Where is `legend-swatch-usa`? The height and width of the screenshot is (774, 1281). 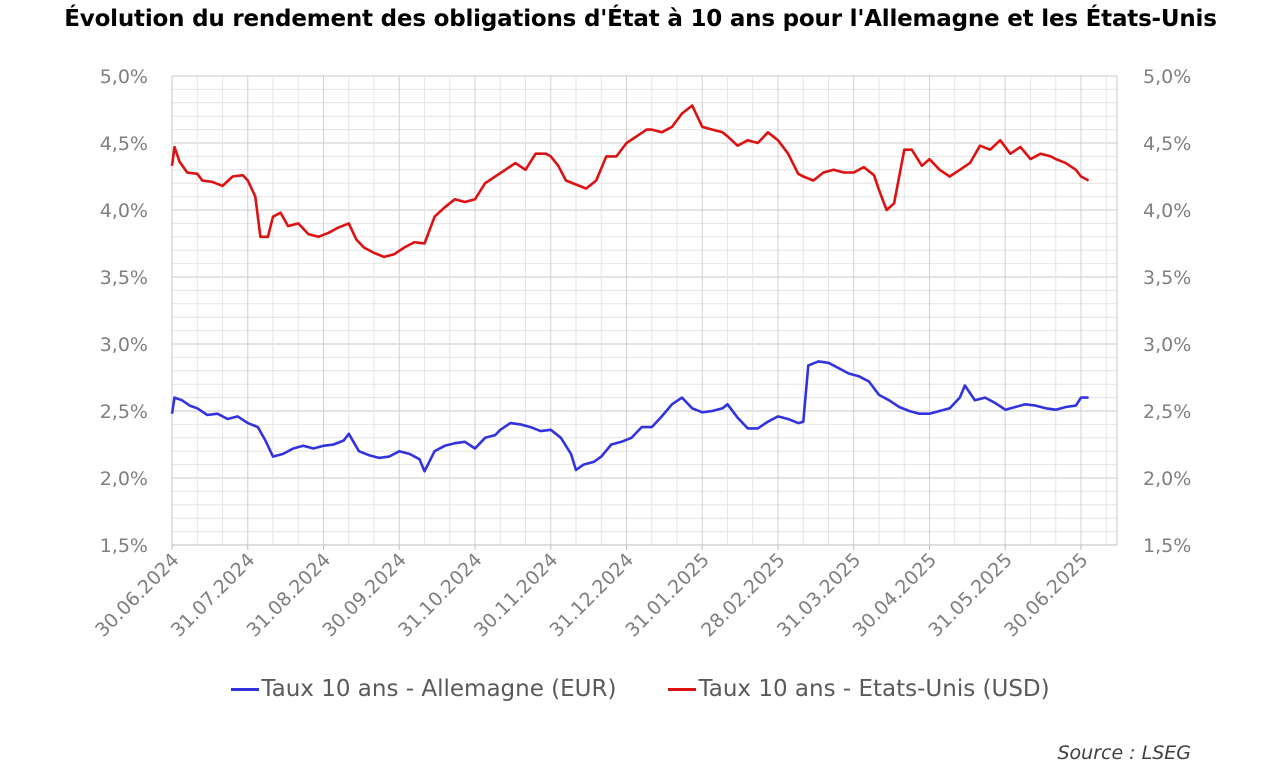
legend-swatch-usa is located at coordinates (682, 689).